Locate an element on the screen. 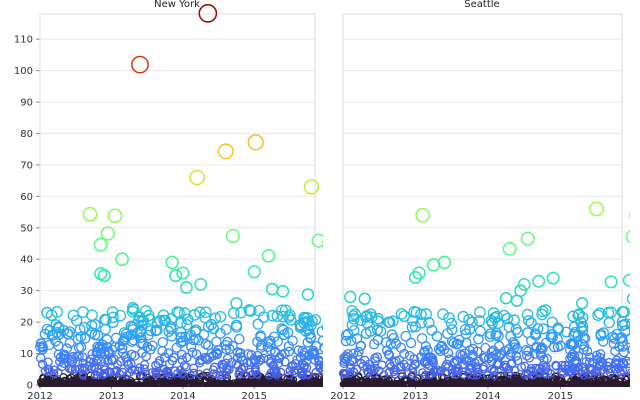 This screenshot has height=400, width=640. y-tick-label: 60 is located at coordinates (26, 197).